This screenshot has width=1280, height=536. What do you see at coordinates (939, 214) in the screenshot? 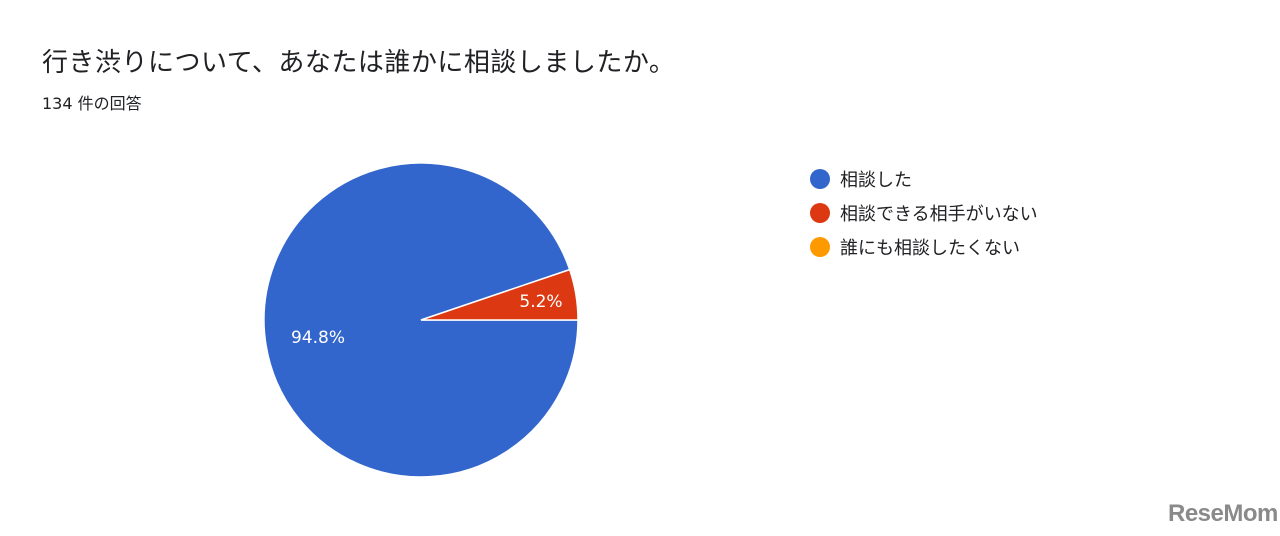
I see `legend-label: 相談できる相手がいない` at bounding box center [939, 214].